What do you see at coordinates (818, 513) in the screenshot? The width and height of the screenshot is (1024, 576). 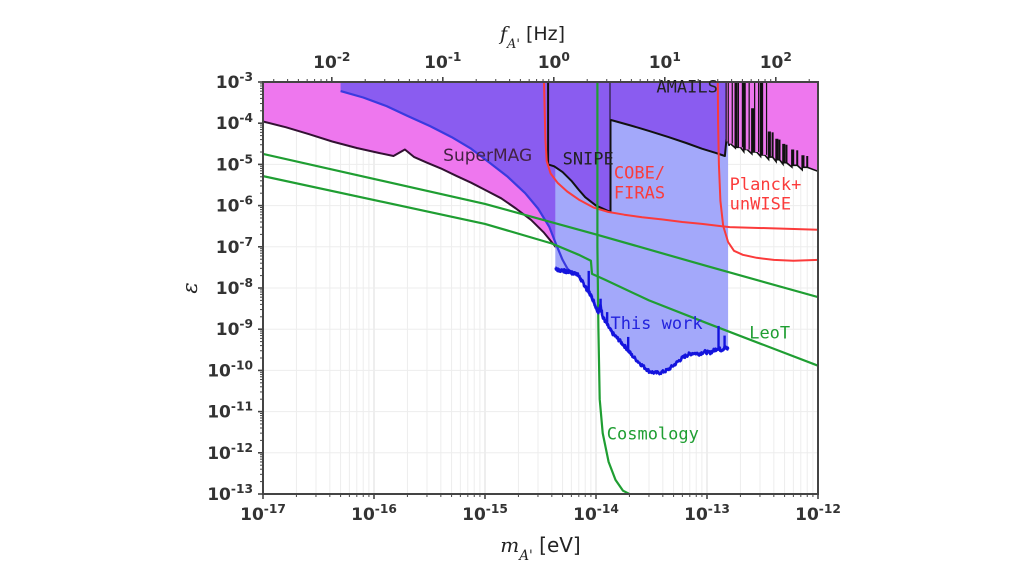 I see `x-tick-label-5: 10-12` at bounding box center [818, 513].